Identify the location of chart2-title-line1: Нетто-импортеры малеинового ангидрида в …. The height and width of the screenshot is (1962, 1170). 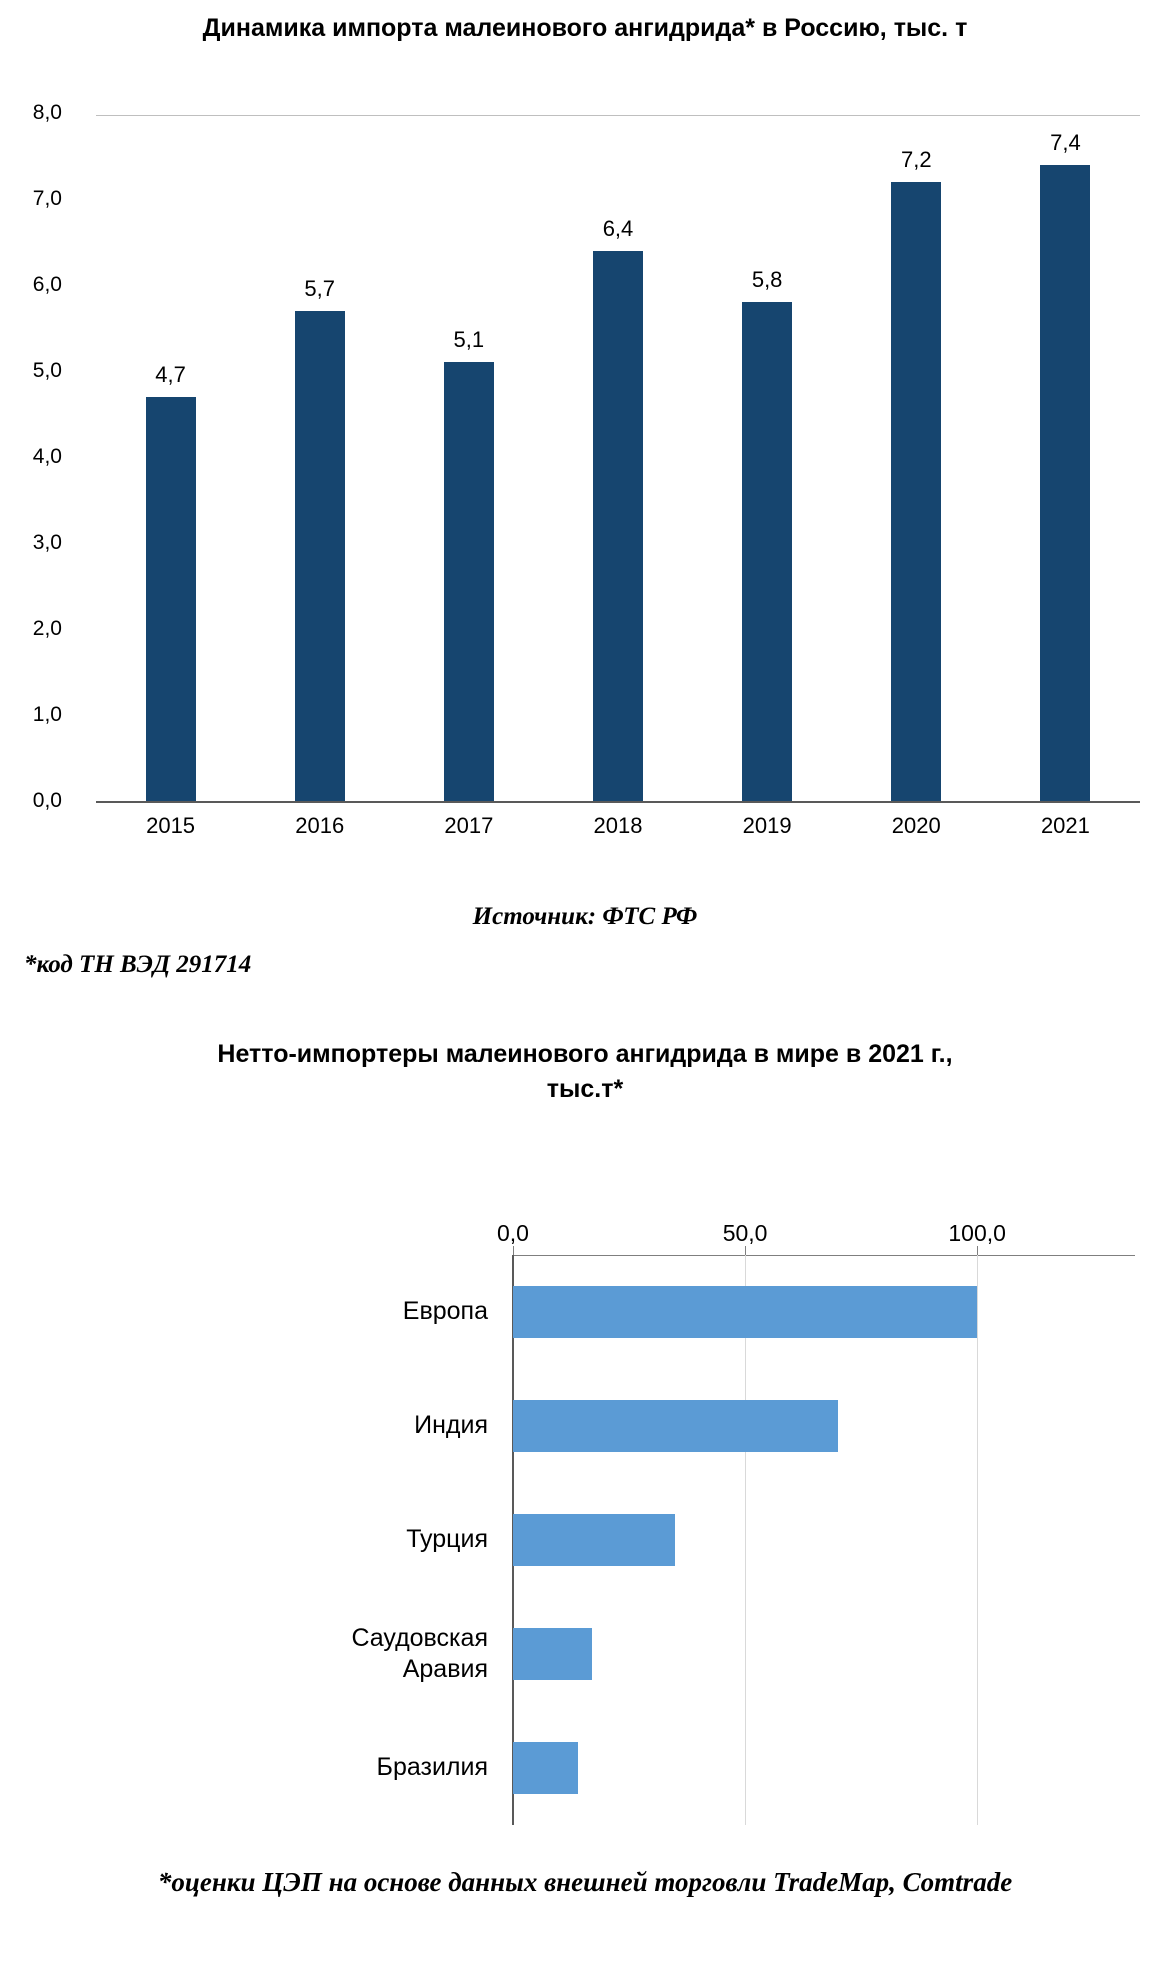
(585, 1054).